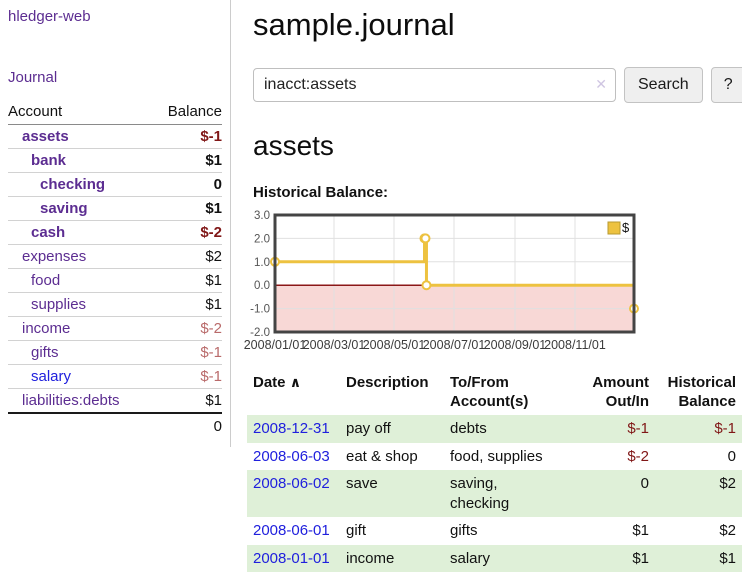  Describe the element at coordinates (115, 160) in the screenshot. I see `account-row: bank $1` at that location.